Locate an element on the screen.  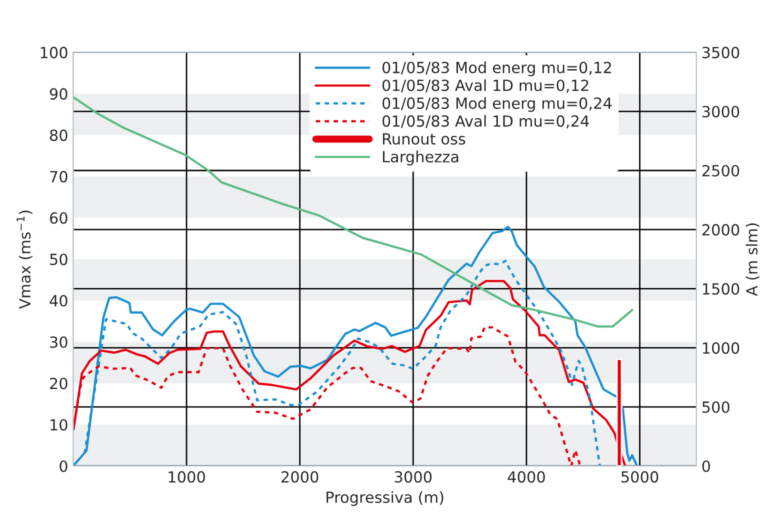
legend-label: 01/05/83 Aval 1D mu=0,12 is located at coordinates (485, 86).